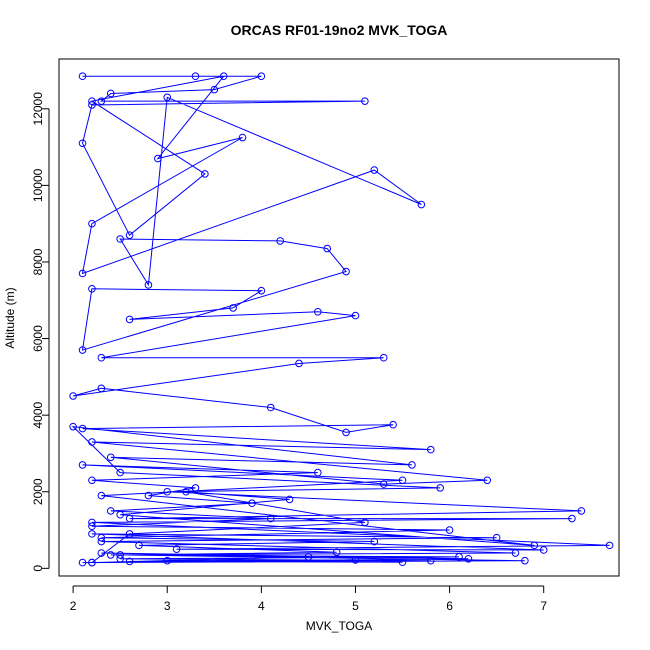 Image resolution: width=650 pixels, height=650 pixels. I want to click on y-tick-label: 4000, so click(38, 414).